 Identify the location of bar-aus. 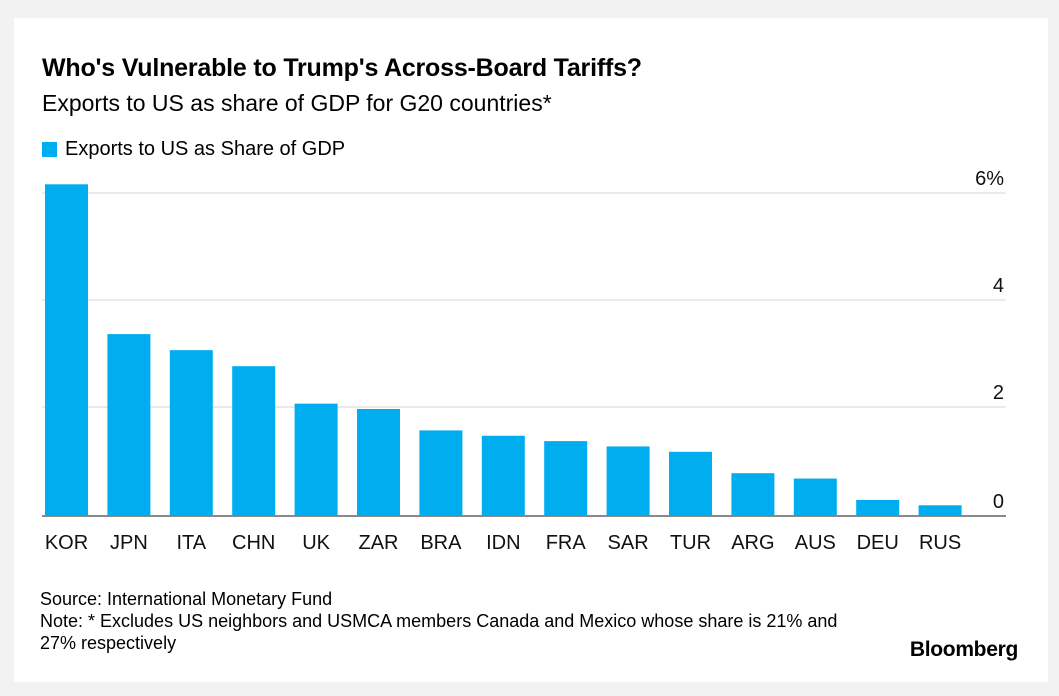
(815, 497).